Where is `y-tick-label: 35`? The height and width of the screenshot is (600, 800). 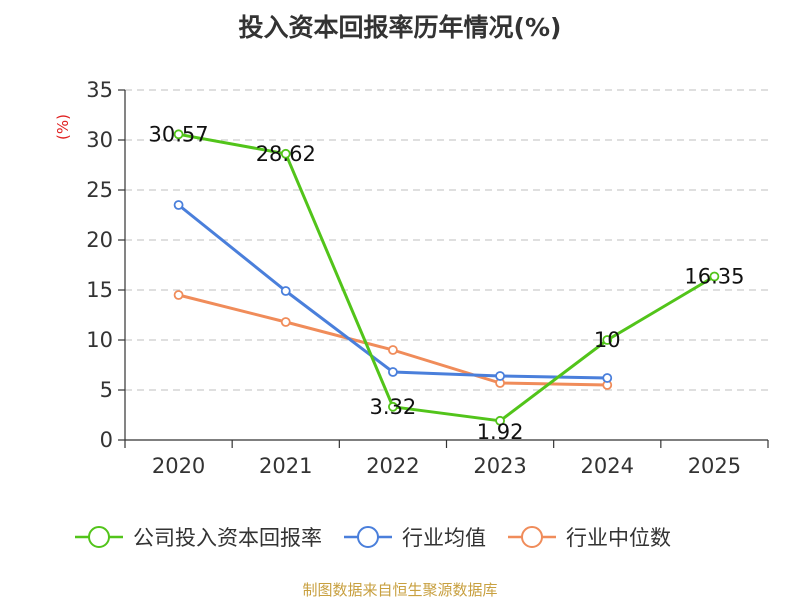
y-tick-label: 35 is located at coordinates (99, 90).